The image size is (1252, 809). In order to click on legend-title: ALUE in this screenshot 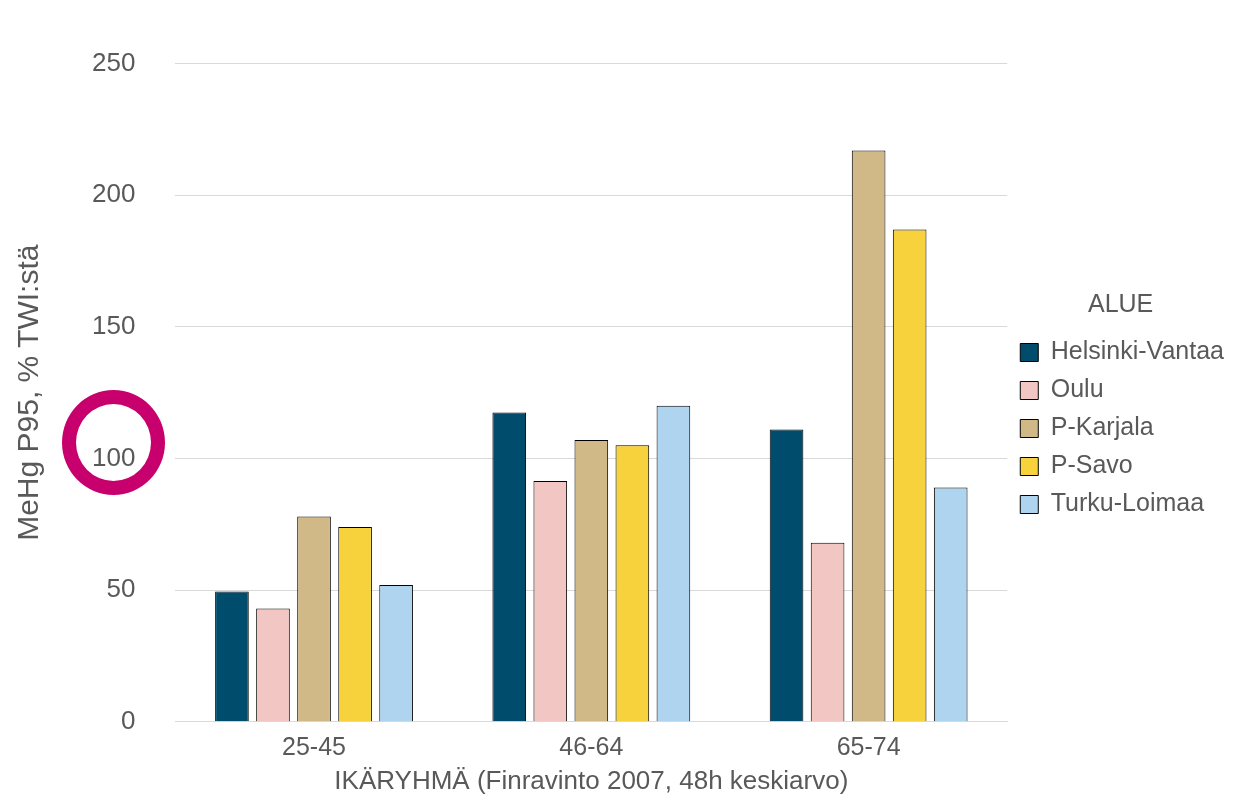, I will do `click(1120, 303)`.